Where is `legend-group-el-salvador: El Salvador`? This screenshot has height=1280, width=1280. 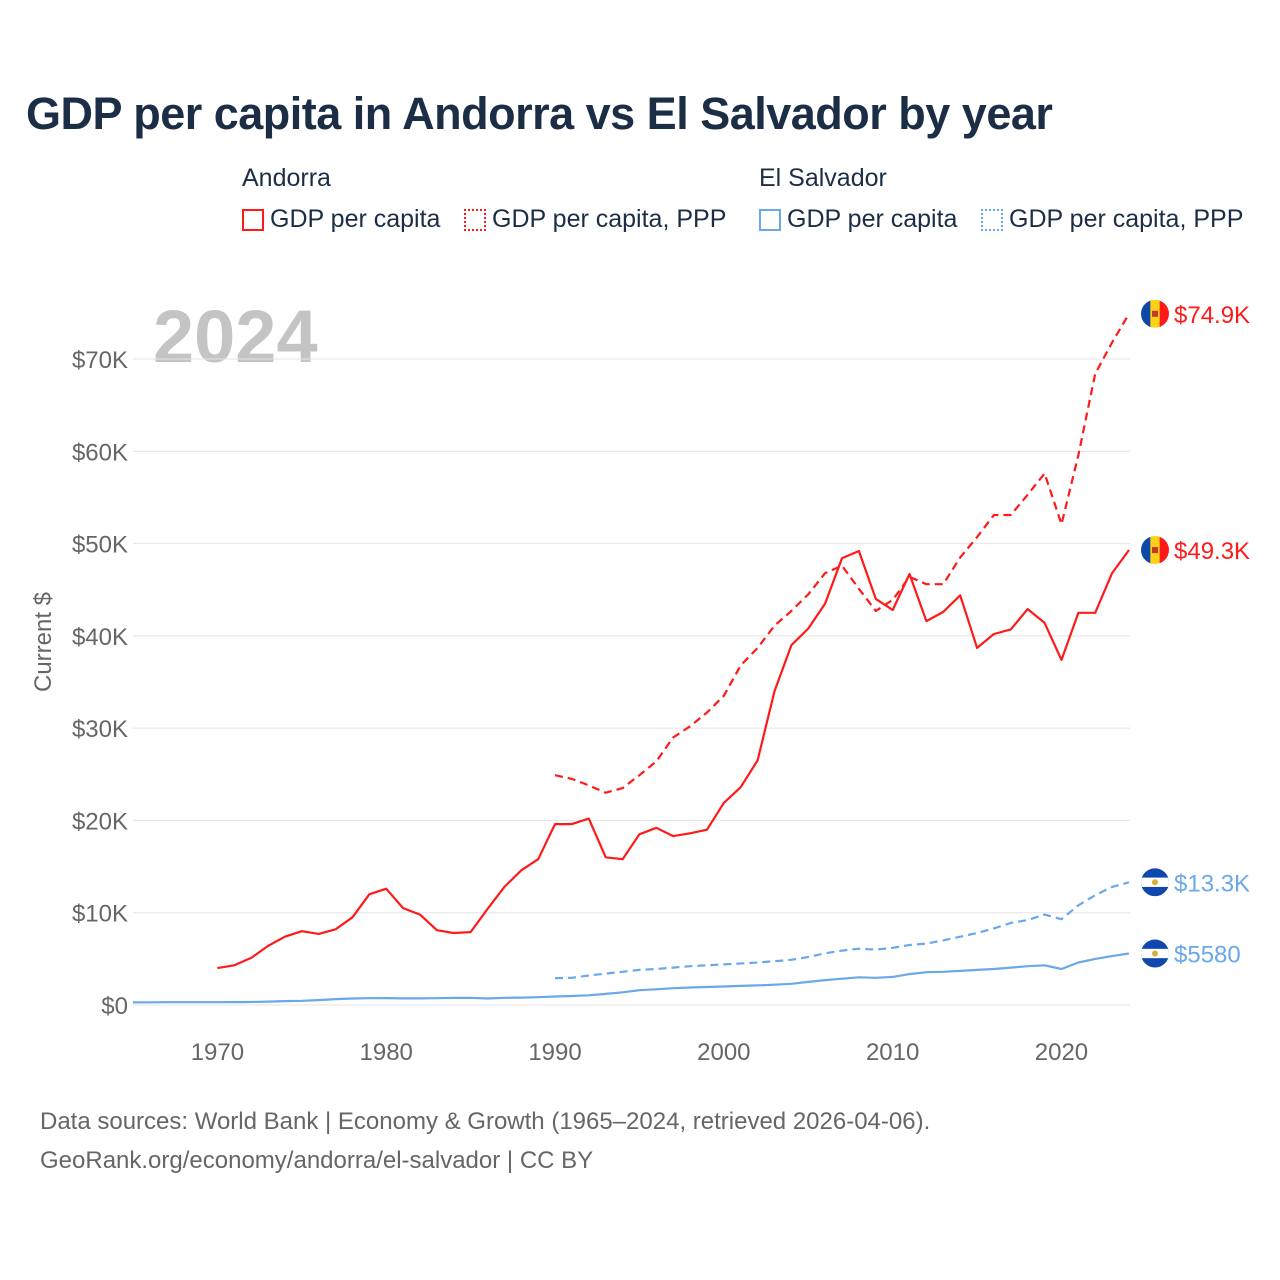
legend-group-el-salvador: El Salvador is located at coordinates (823, 178).